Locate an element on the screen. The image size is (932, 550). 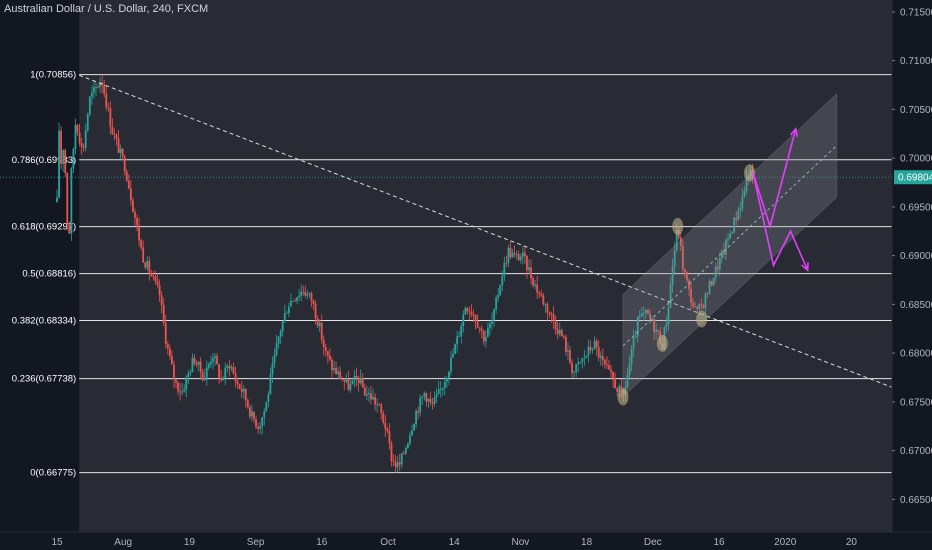
channel-midline is located at coordinates (730, 246).